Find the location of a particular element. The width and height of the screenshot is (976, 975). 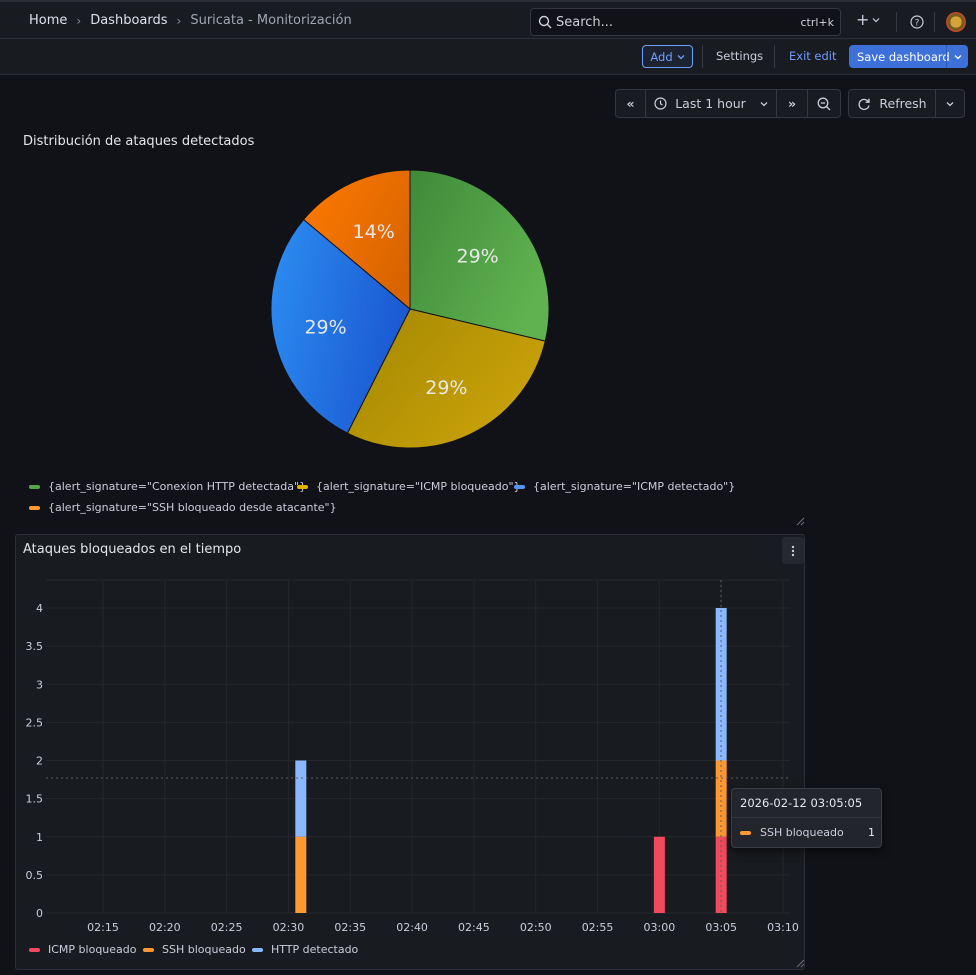

bar-legend-item-ssh: SSH bloqueado is located at coordinates (194, 949).